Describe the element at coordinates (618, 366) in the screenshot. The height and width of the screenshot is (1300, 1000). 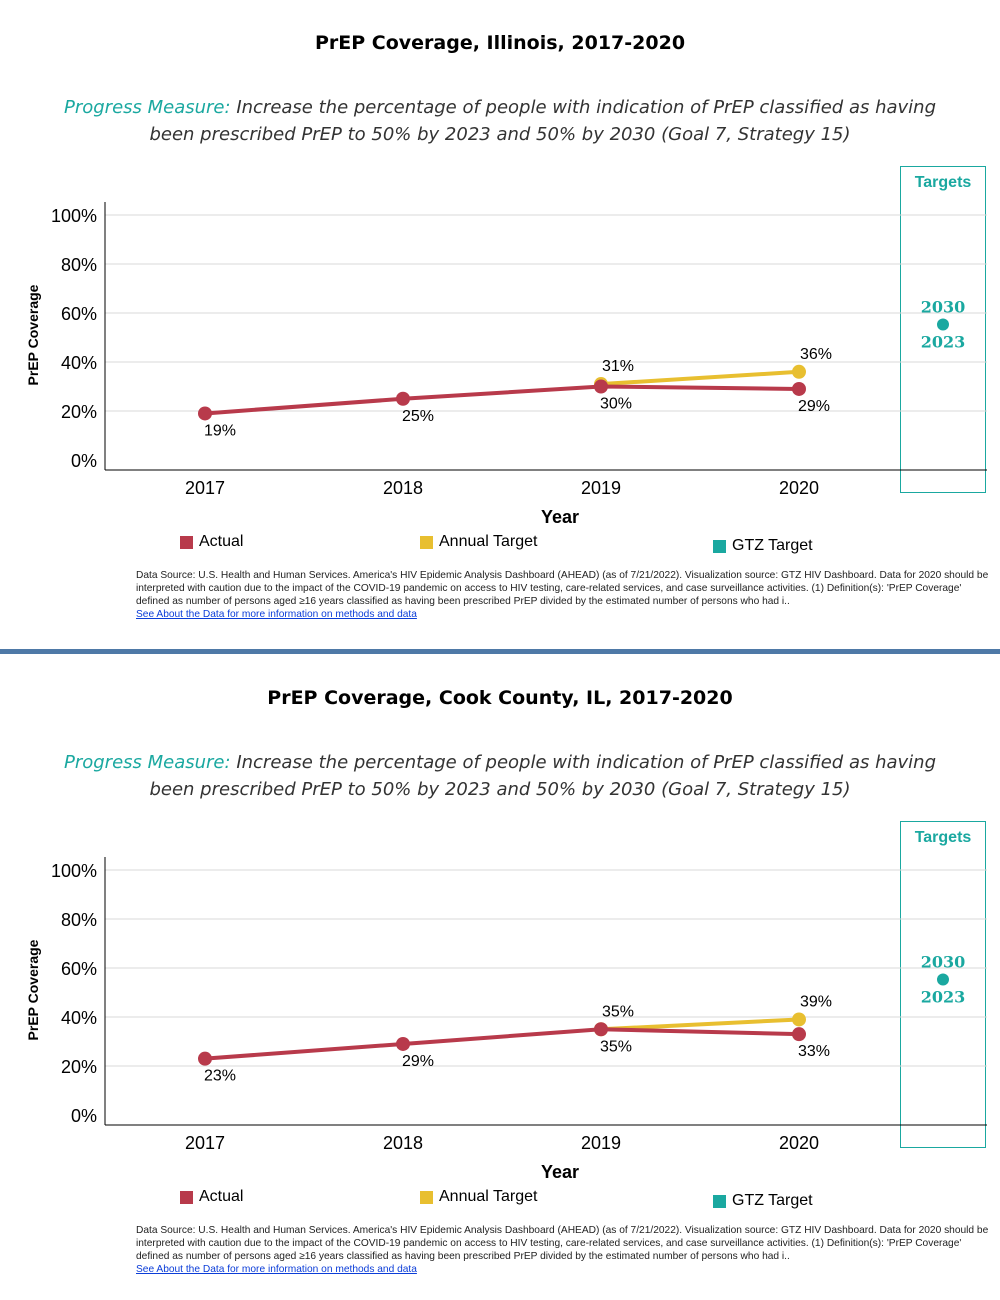
I see `annual-target-data-label: 31%` at that location.